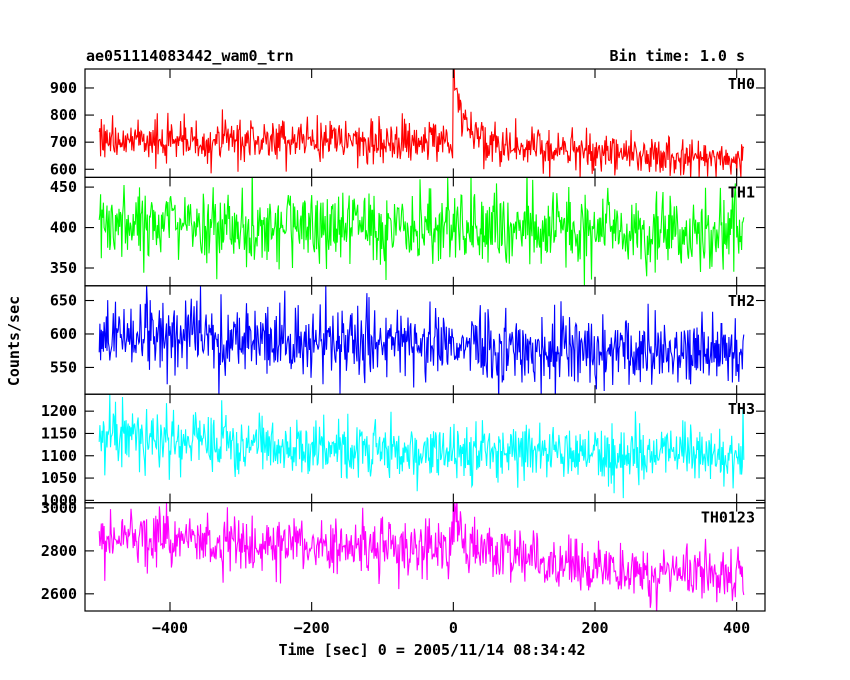 Image resolution: width=850 pixels, height=680 pixels. I want to click on y-tick-label-th2: 550, so click(63, 367).